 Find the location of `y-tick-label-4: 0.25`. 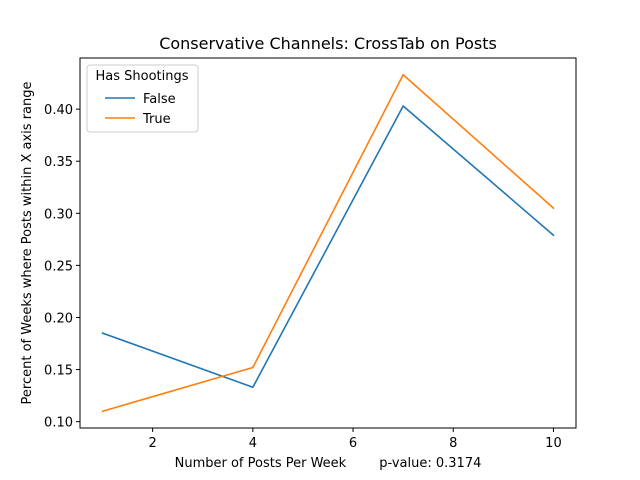

y-tick-label-4: 0.25 is located at coordinates (58, 266).